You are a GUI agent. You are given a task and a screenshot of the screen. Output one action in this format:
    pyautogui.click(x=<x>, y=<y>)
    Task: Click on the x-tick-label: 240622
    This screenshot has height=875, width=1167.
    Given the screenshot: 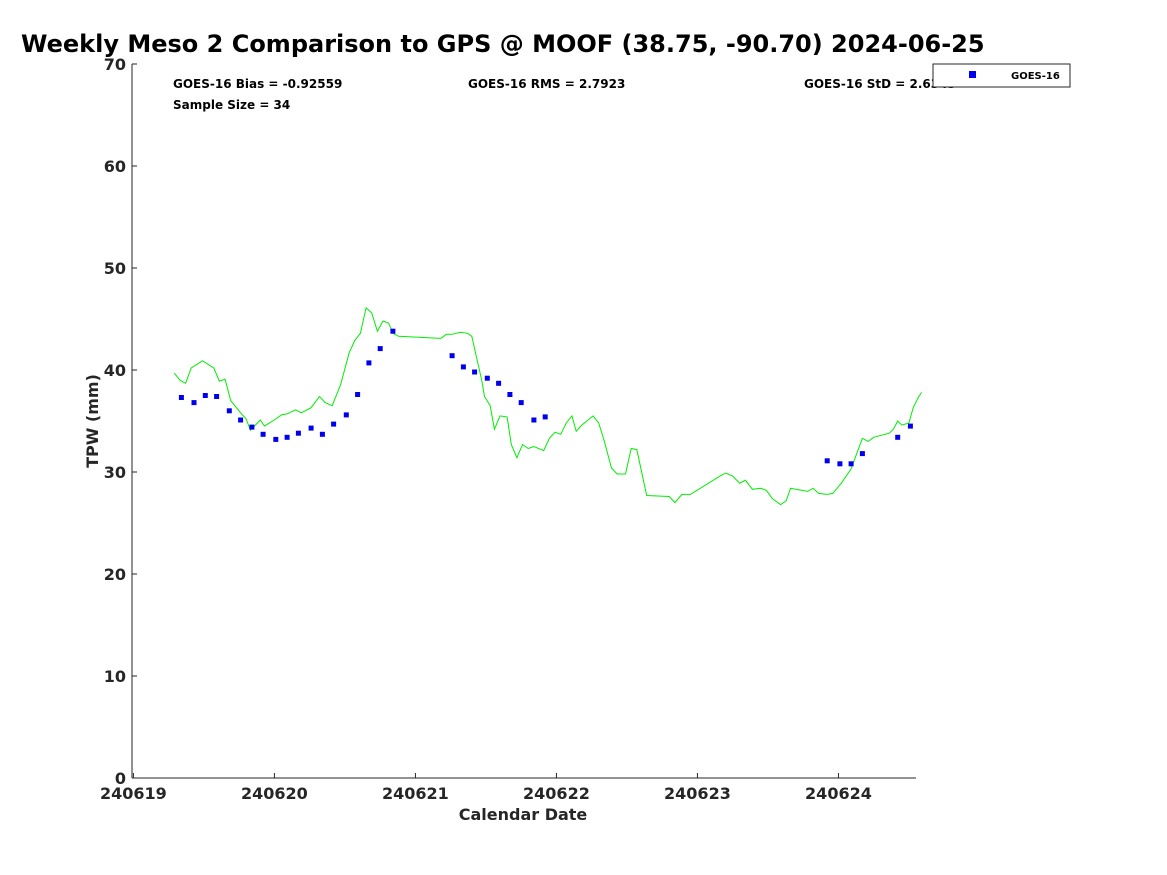 What is the action you would take?
    pyautogui.click(x=556, y=793)
    